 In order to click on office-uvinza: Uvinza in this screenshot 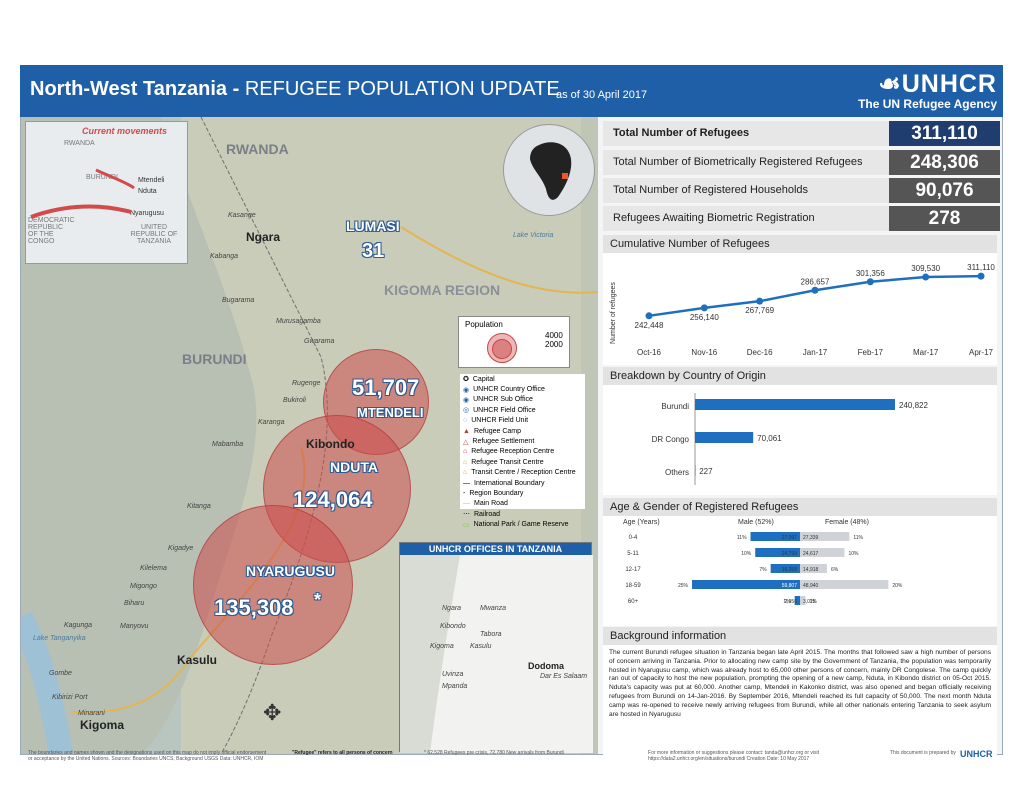, I will do `click(453, 674)`.